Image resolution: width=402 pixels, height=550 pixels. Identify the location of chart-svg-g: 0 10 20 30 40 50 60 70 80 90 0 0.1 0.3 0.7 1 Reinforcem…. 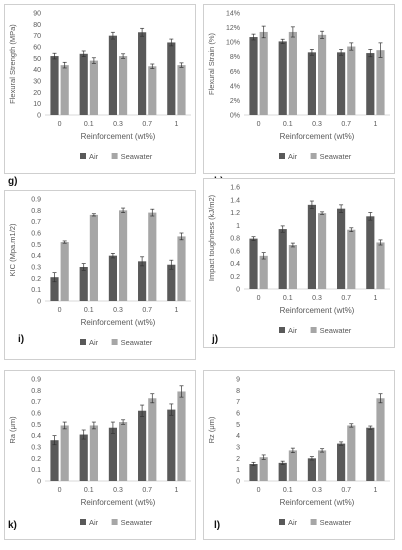
(99, 86).